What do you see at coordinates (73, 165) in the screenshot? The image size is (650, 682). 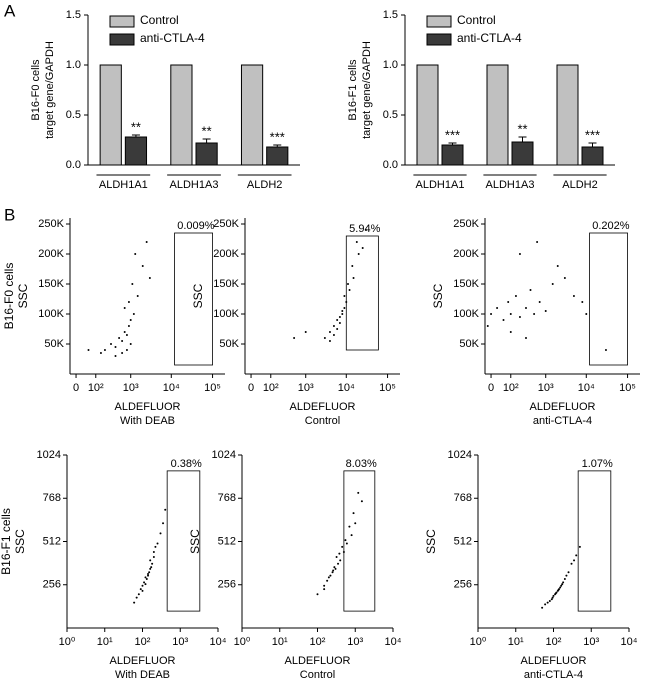 I see `y-tick-label: 0.0` at bounding box center [73, 165].